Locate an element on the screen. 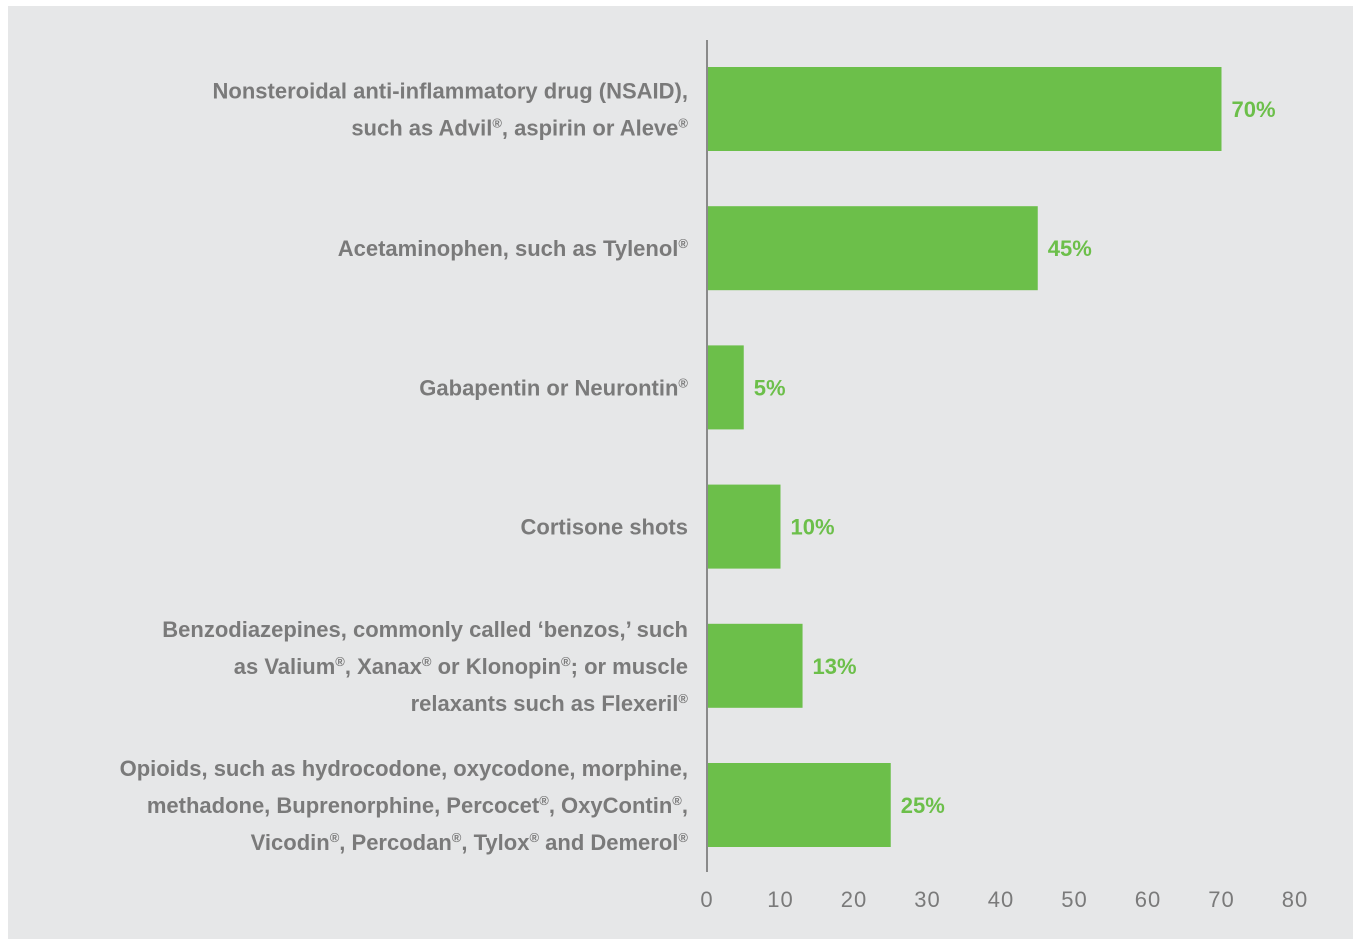  bar-value-label: 25% is located at coordinates (923, 805).